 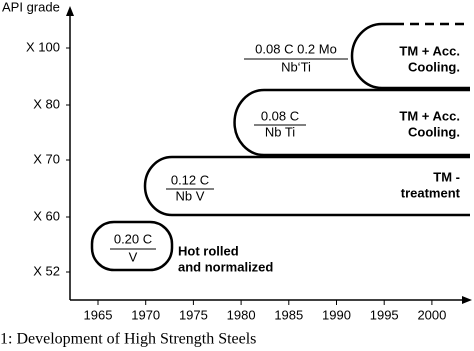 I want to click on x-tick-label: 1985, so click(x=288, y=314).